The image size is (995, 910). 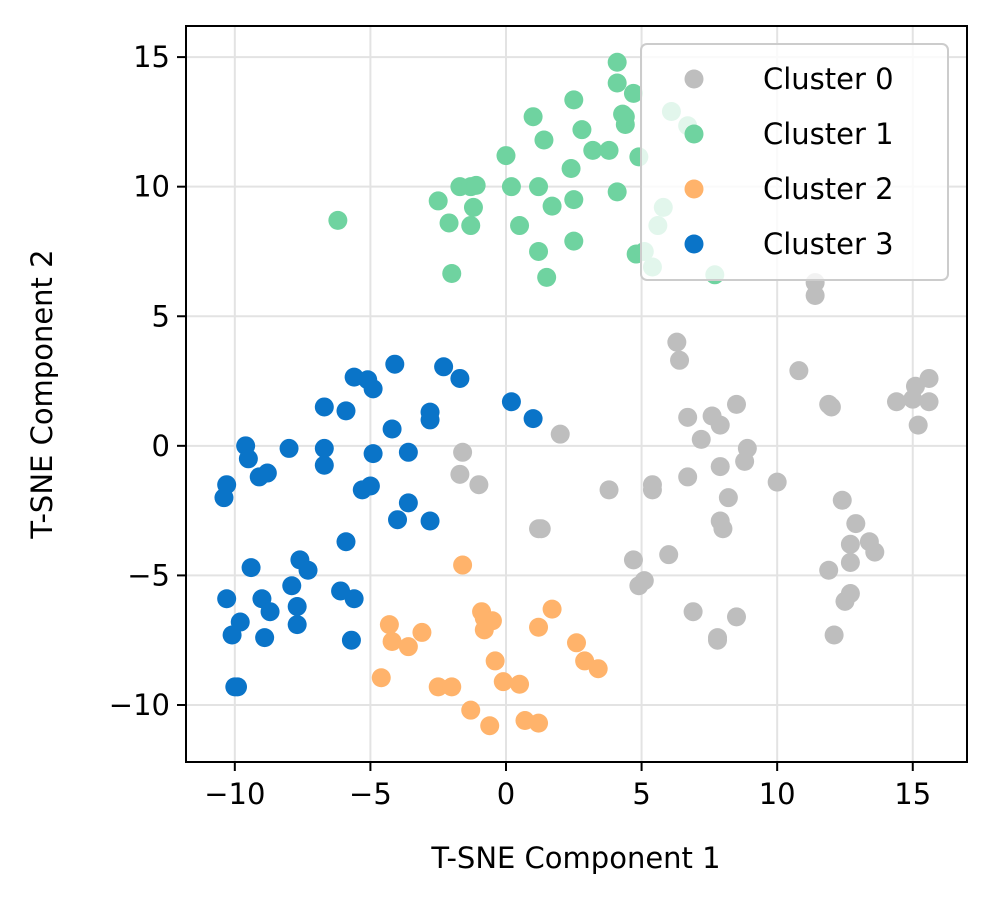 I want to click on y-tick-label: 10, so click(x=151, y=187).